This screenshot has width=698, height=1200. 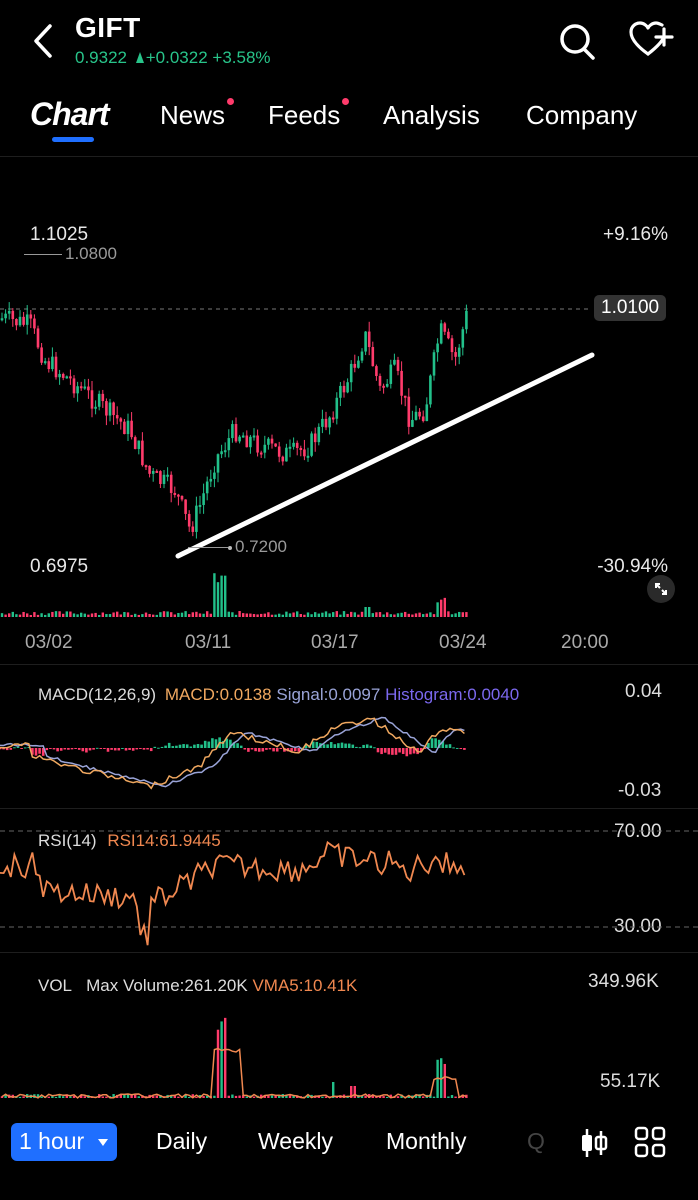 I want to click on vol-legend: VOL Max Volume:261.20K VMA5:10.41K, so click(x=197, y=986).